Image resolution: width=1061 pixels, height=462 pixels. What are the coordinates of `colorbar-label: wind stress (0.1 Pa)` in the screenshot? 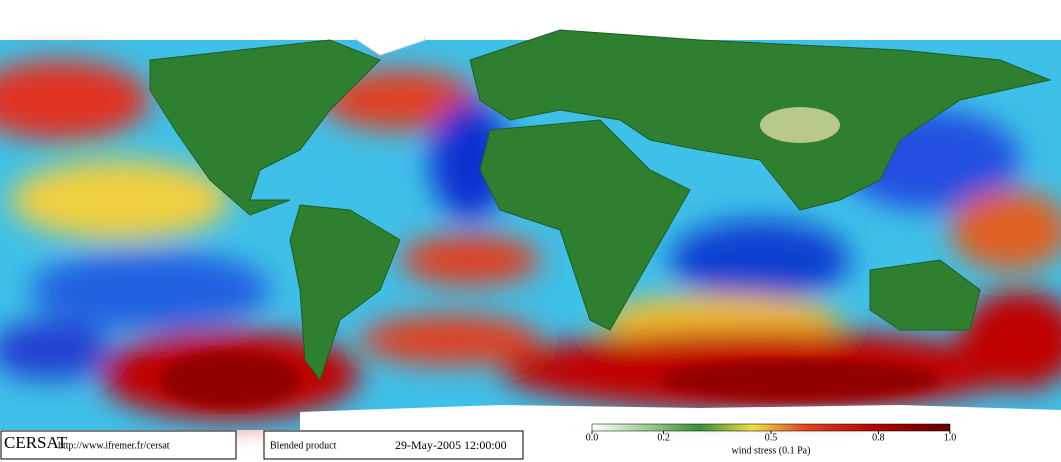 It's located at (771, 450).